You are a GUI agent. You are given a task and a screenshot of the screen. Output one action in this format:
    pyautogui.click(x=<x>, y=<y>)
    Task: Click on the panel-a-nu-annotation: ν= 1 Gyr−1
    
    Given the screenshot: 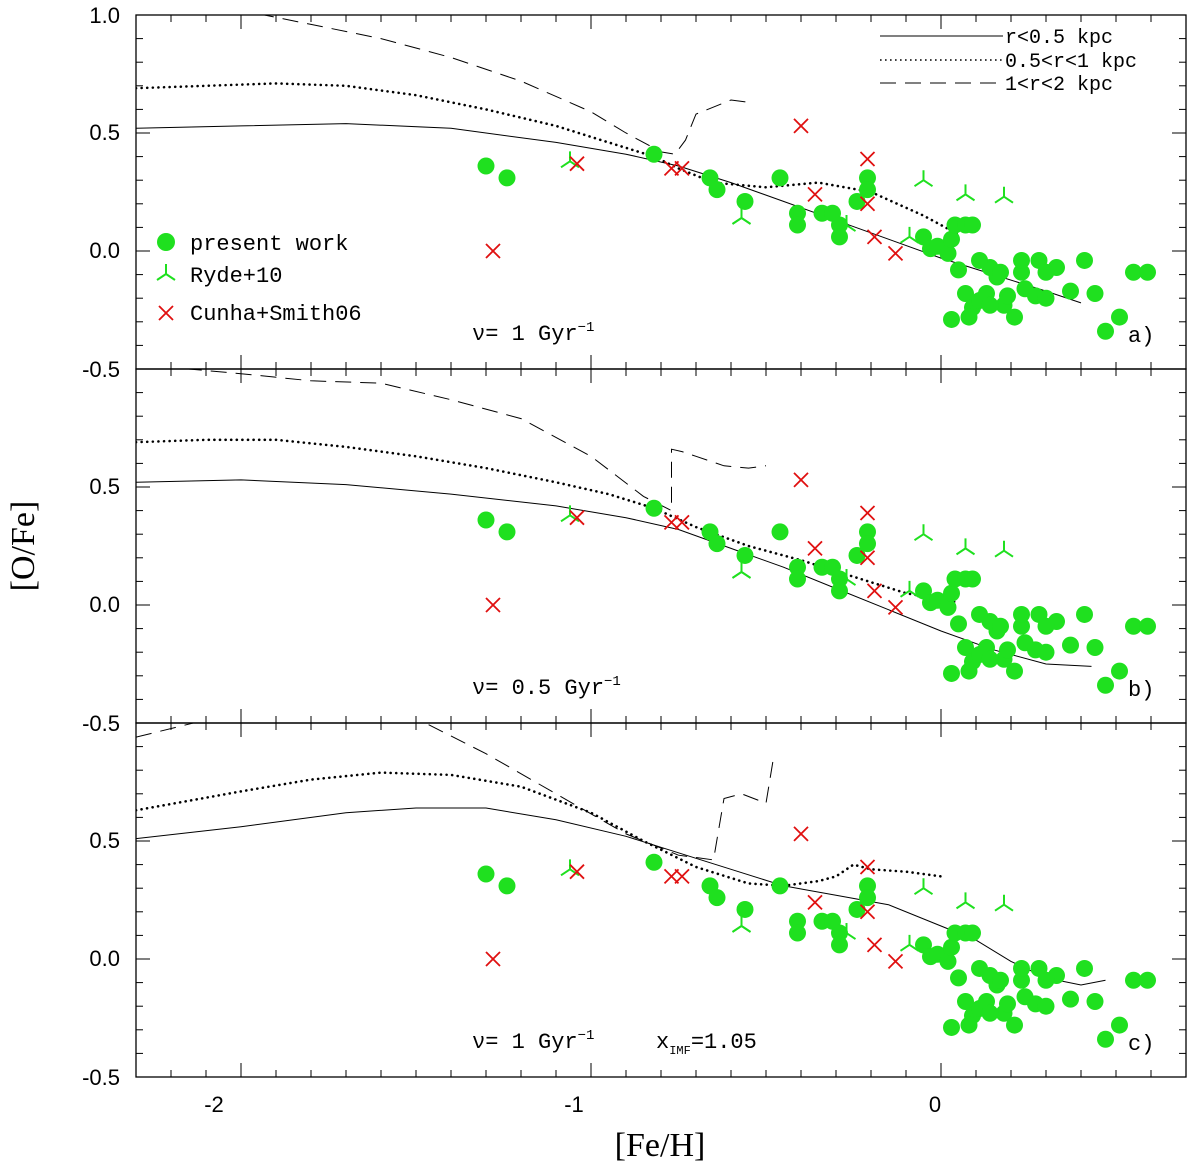 What is the action you would take?
    pyautogui.click(x=533, y=333)
    